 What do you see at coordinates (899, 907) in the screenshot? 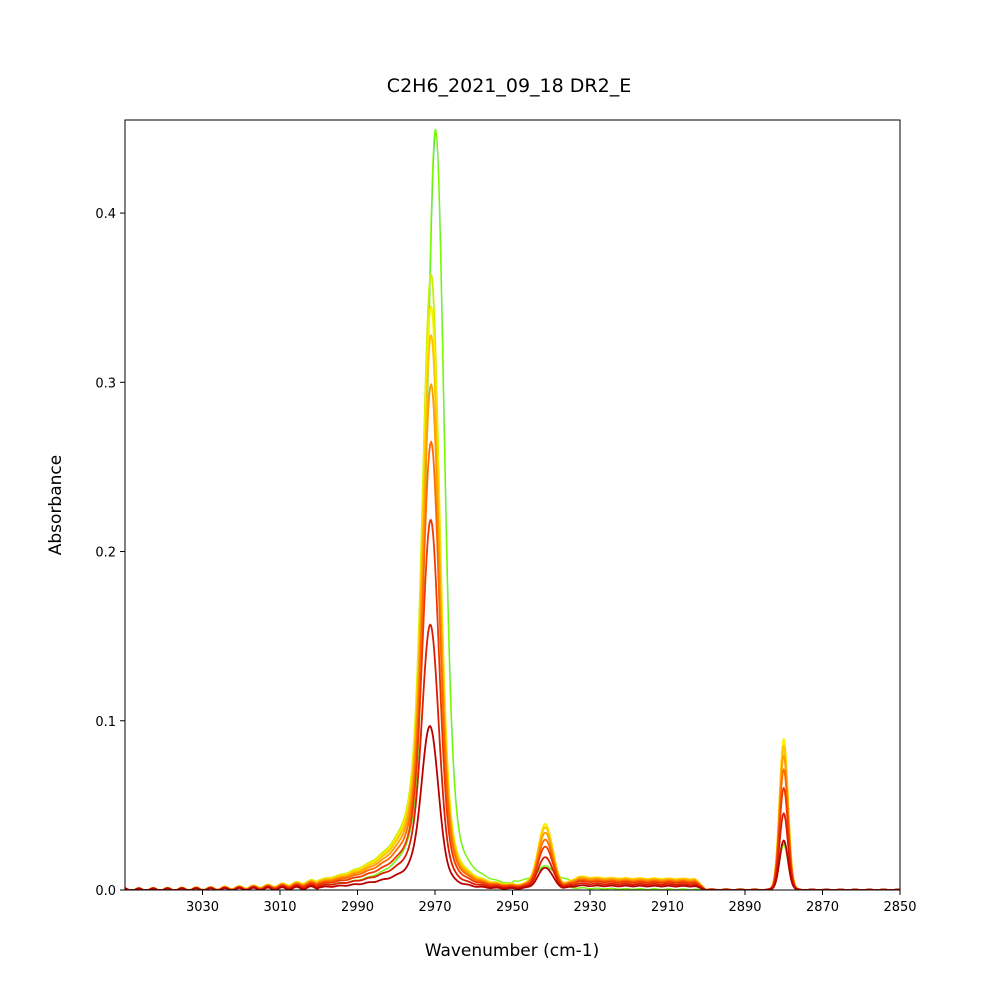
I see `x-tick-label: 2850` at bounding box center [899, 907].